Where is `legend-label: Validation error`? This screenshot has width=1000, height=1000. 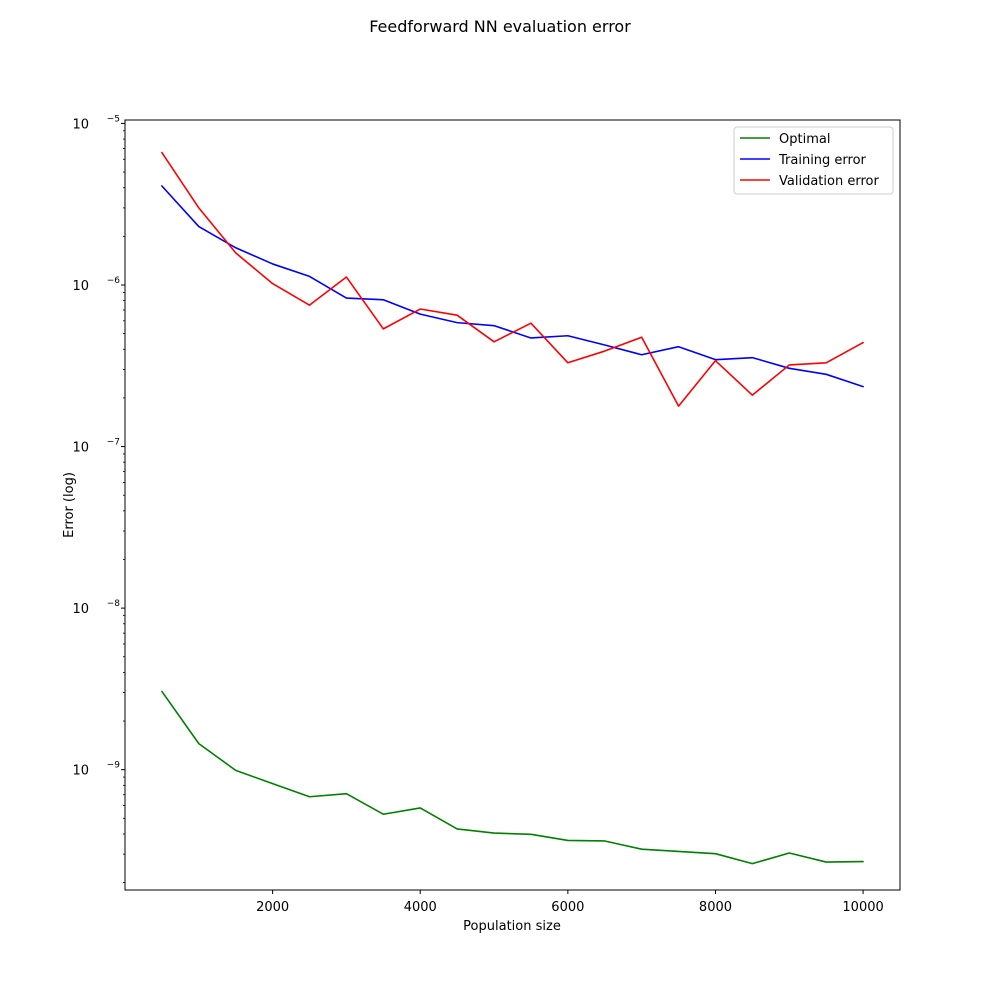 legend-label: Validation error is located at coordinates (829, 181).